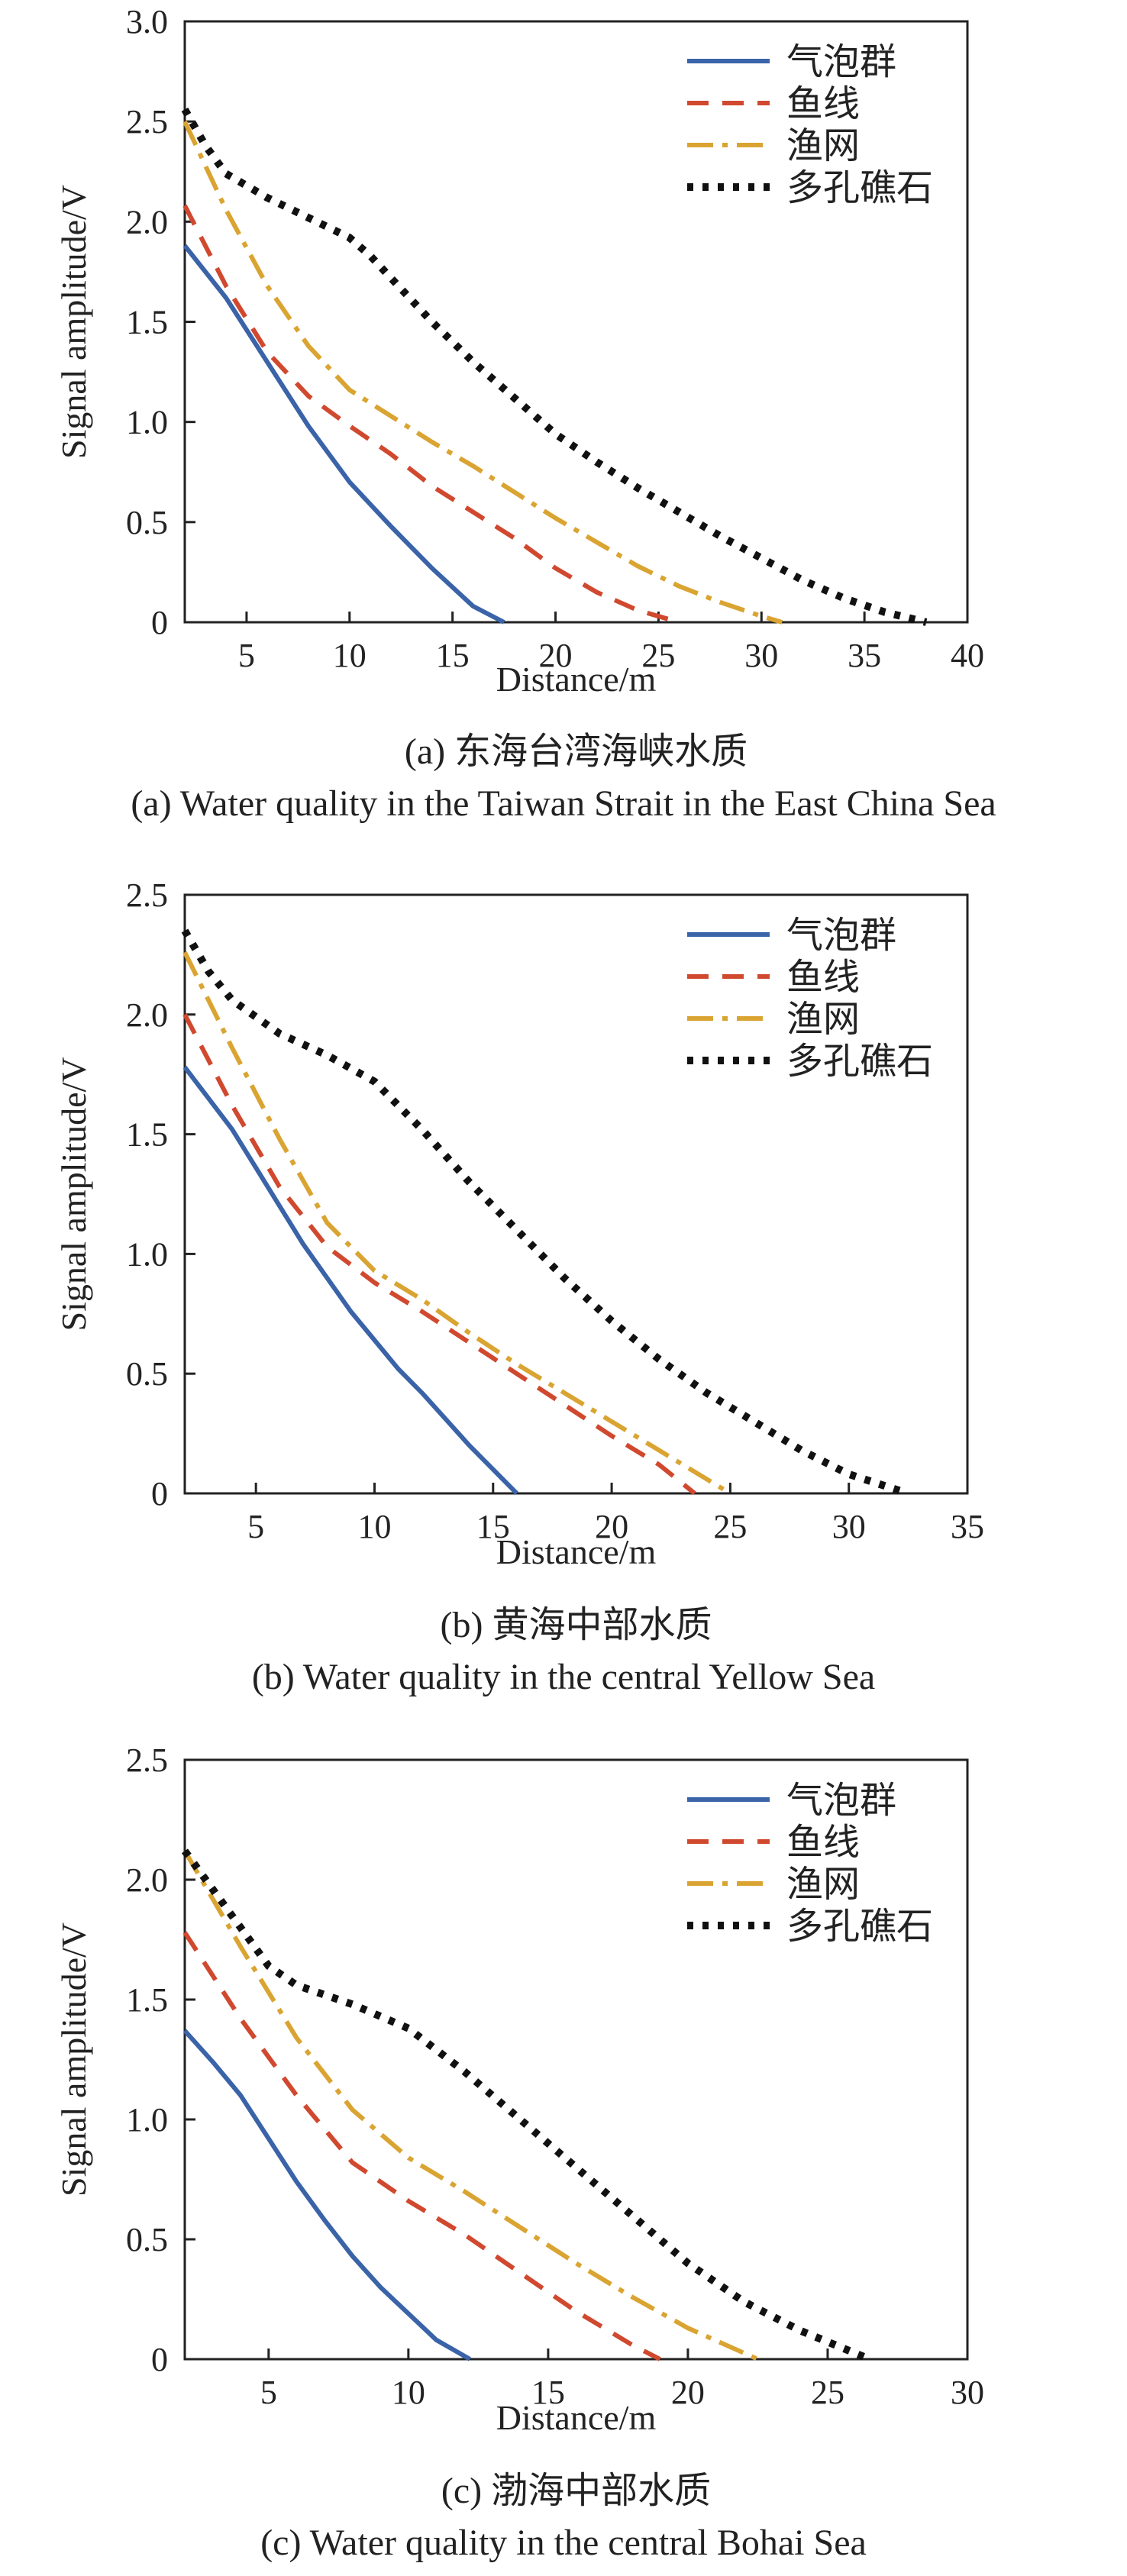 The height and width of the screenshot is (2576, 1127). What do you see at coordinates (576, 2491) in the screenshot?
I see `caption-chinese: (c) 渤海中部水质` at bounding box center [576, 2491].